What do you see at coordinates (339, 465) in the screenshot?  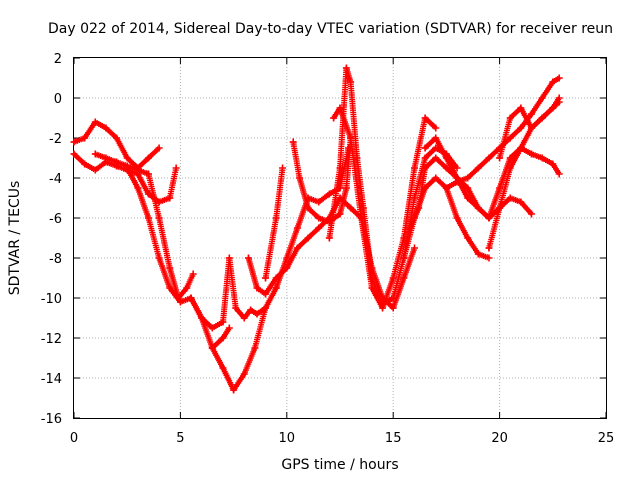 I see `x-axis-label: GPS time / hours` at bounding box center [339, 465].